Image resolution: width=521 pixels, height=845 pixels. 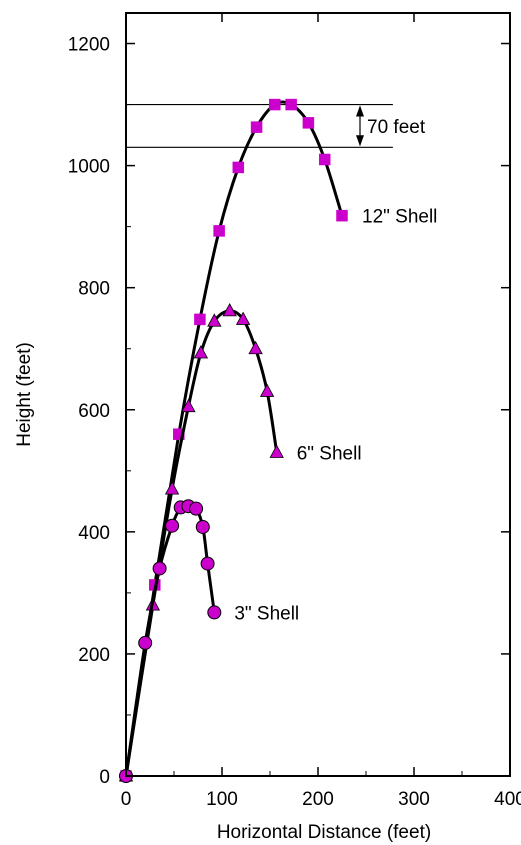 What do you see at coordinates (507, 799) in the screenshot?
I see `x-tick-label: 400` at bounding box center [507, 799].